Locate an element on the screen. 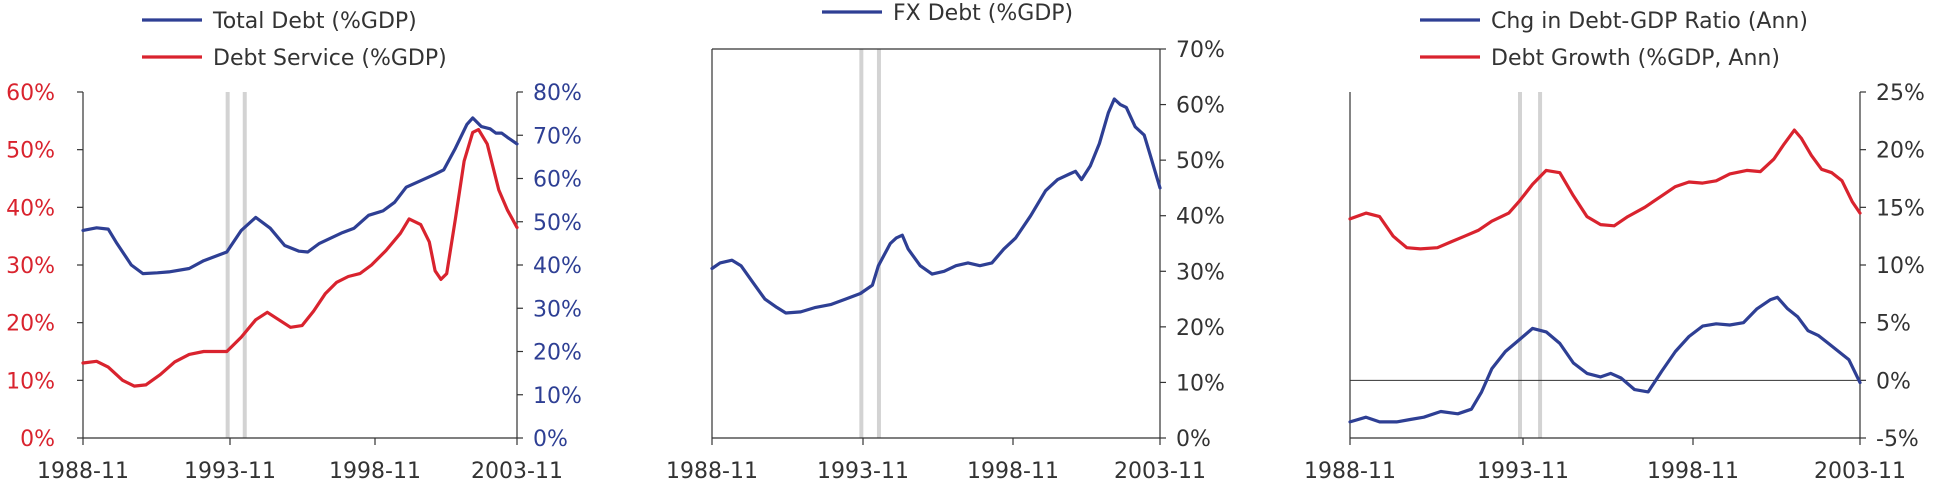 This screenshot has height=484, width=1942. left-axis-tick-label: 20% is located at coordinates (30, 324).